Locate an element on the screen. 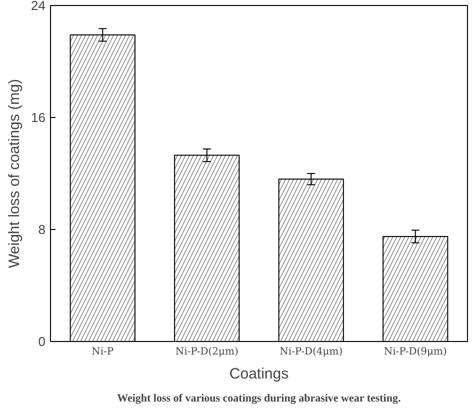  text: Weight loss of various coatings during abrasive wear testing. is located at coordinates (259, 398).